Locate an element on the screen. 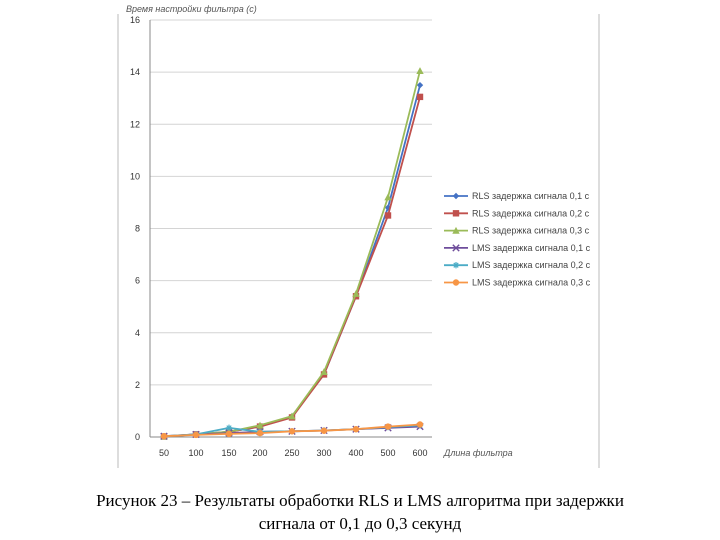  y-tick-label: 16 is located at coordinates (135, 20).